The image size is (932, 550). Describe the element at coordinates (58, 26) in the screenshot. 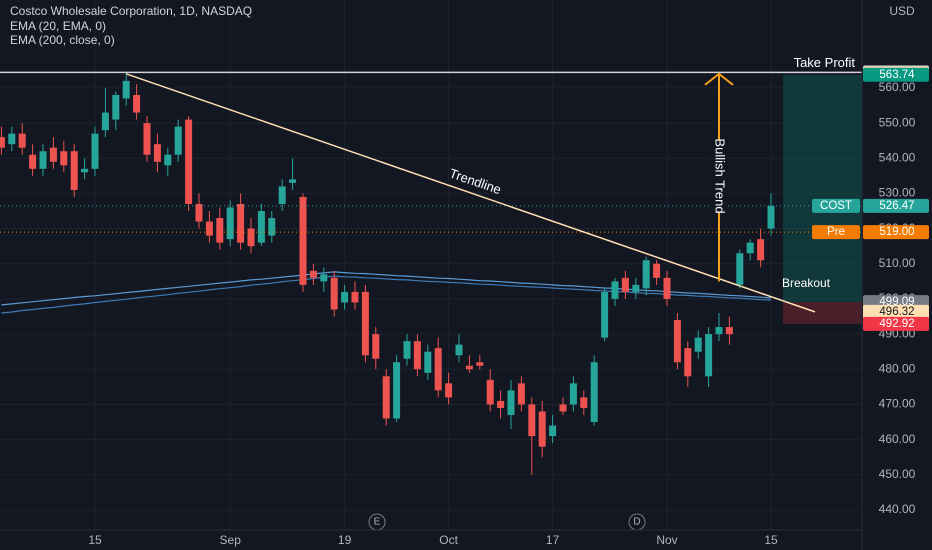

I see `legend-entry: EMA (20, EMA, 0)` at that location.